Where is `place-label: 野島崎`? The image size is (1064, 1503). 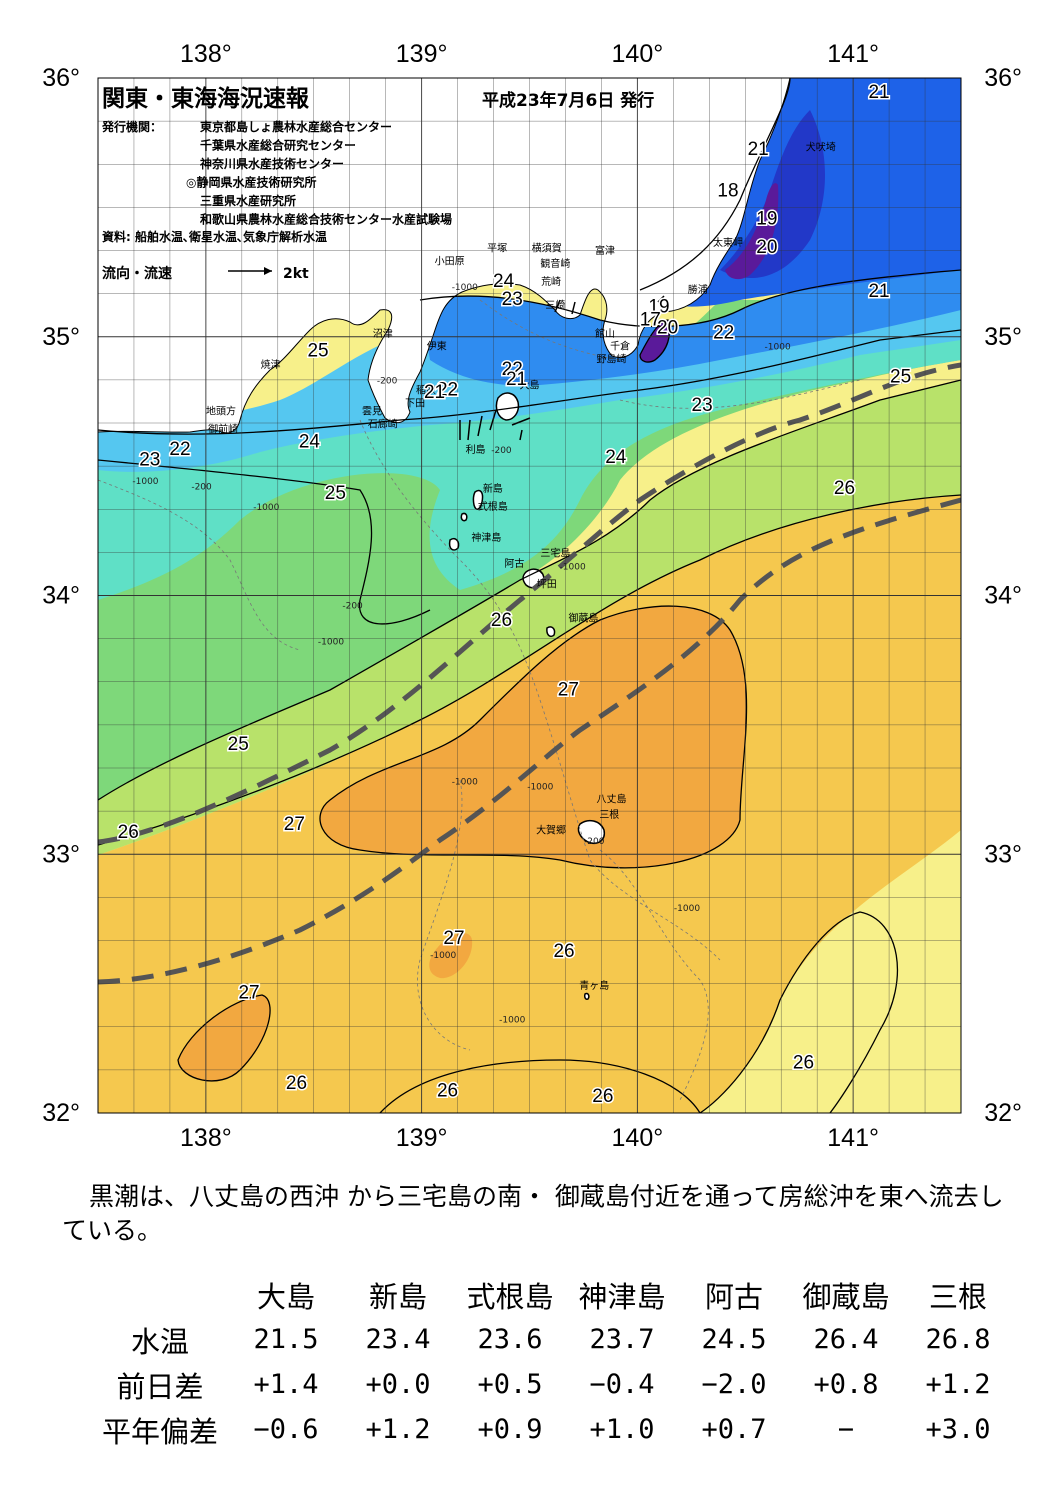
place-label: 野島崎 is located at coordinates (611, 359).